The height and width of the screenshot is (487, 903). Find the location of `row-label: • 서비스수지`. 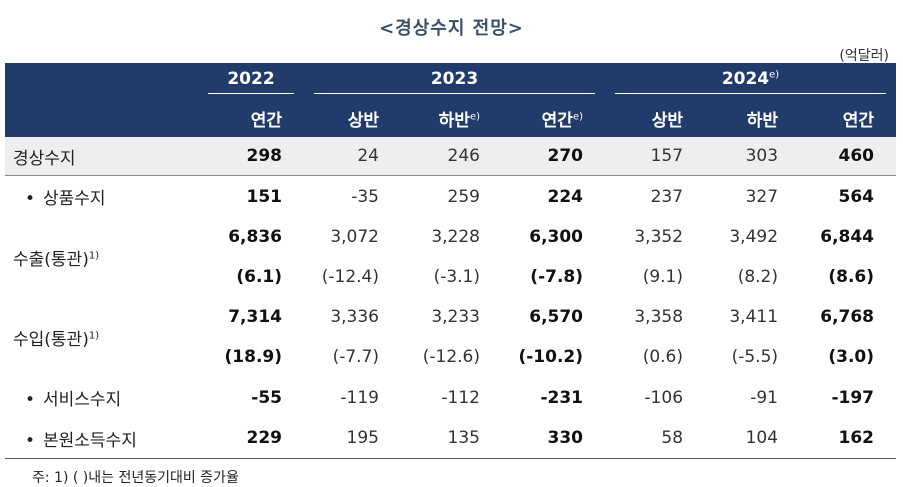

row-label: • 서비스수지 is located at coordinates (101, 397).